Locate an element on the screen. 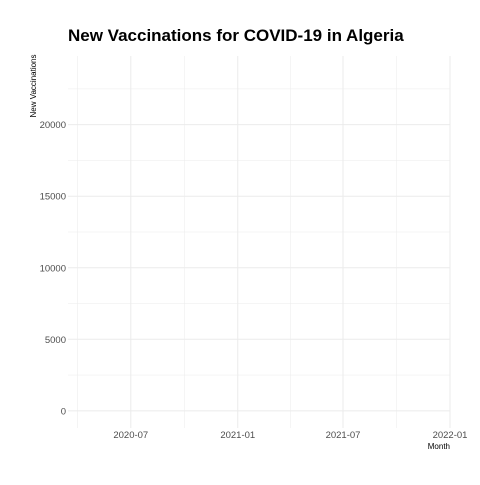  y-tick-label: 20000 is located at coordinates (53, 125).